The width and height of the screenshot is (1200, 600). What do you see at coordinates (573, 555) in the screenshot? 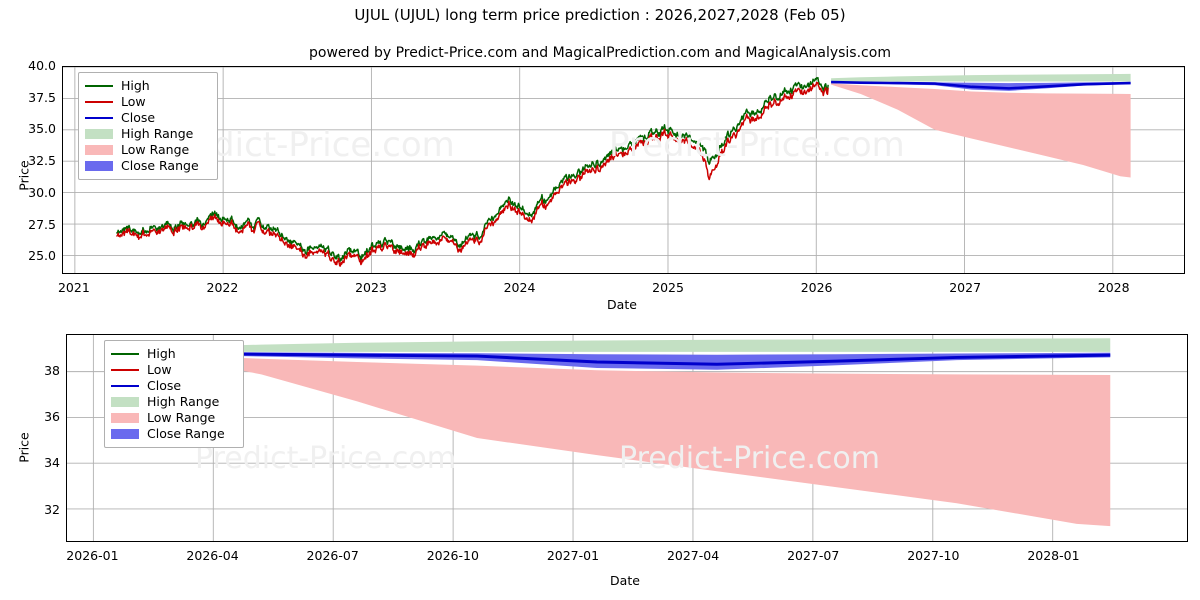
I see `detail-x-tick: 2027-01` at bounding box center [573, 555].